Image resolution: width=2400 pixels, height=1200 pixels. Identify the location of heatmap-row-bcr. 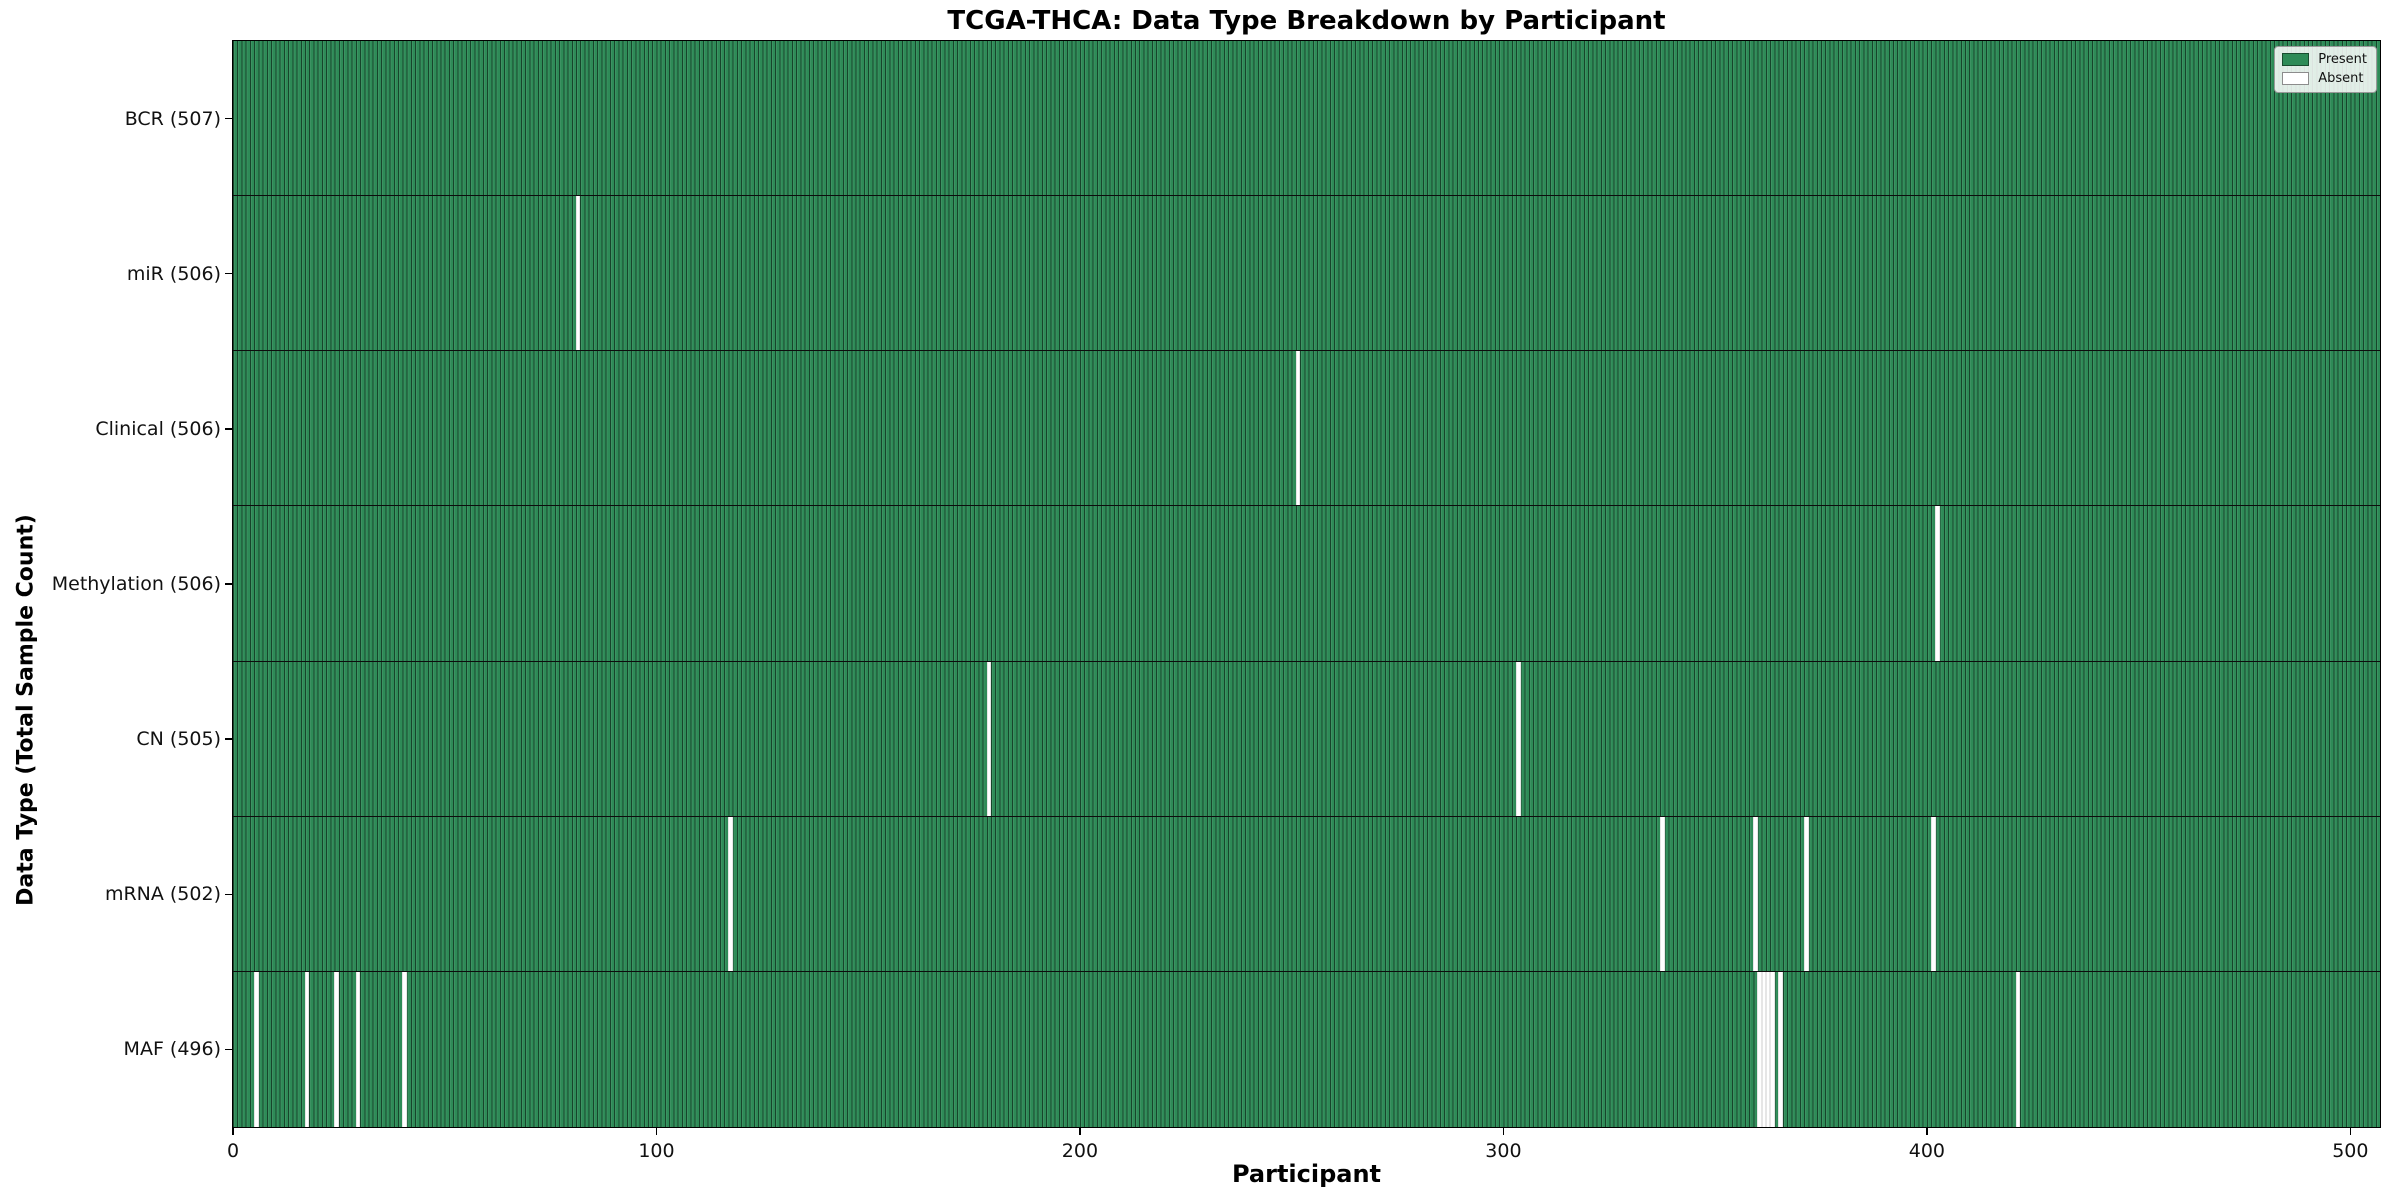
(1306, 119).